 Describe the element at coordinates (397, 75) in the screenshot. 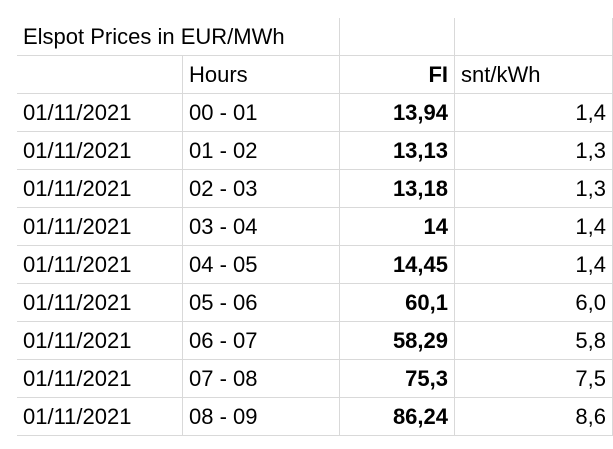

I see `header-cell: FI` at that location.